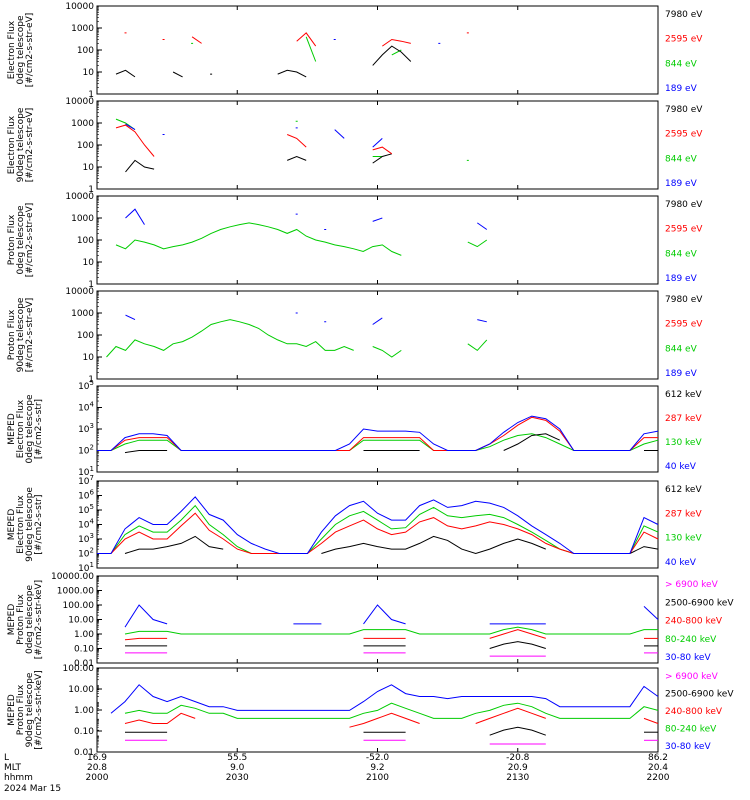 This screenshot has height=800, width=750. Describe the element at coordinates (681, 374) in the screenshot. I see `legend-entry: 189 eV` at that location.